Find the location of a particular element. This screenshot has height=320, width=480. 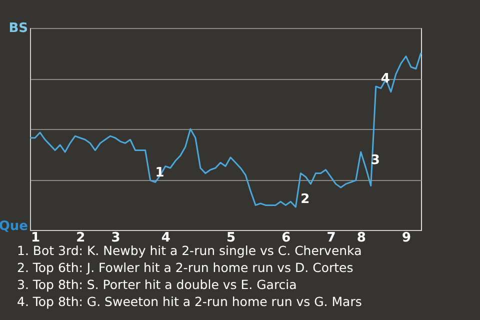

x-tick-label: 6 is located at coordinates (286, 238).